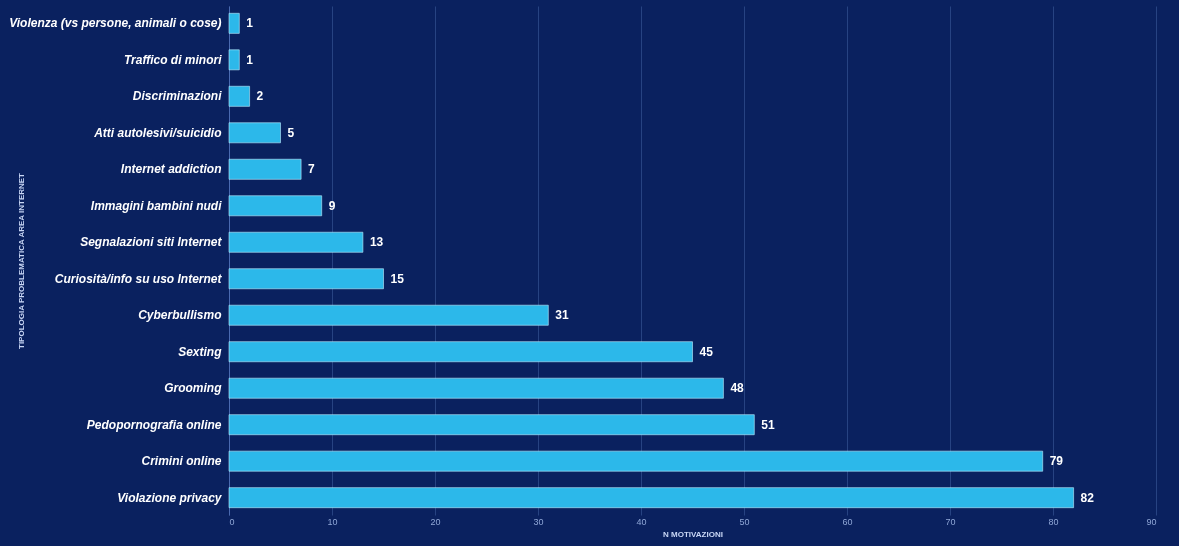 The image size is (1179, 546). Describe the element at coordinates (1087, 497) in the screenshot. I see `data-label: 82` at that location.